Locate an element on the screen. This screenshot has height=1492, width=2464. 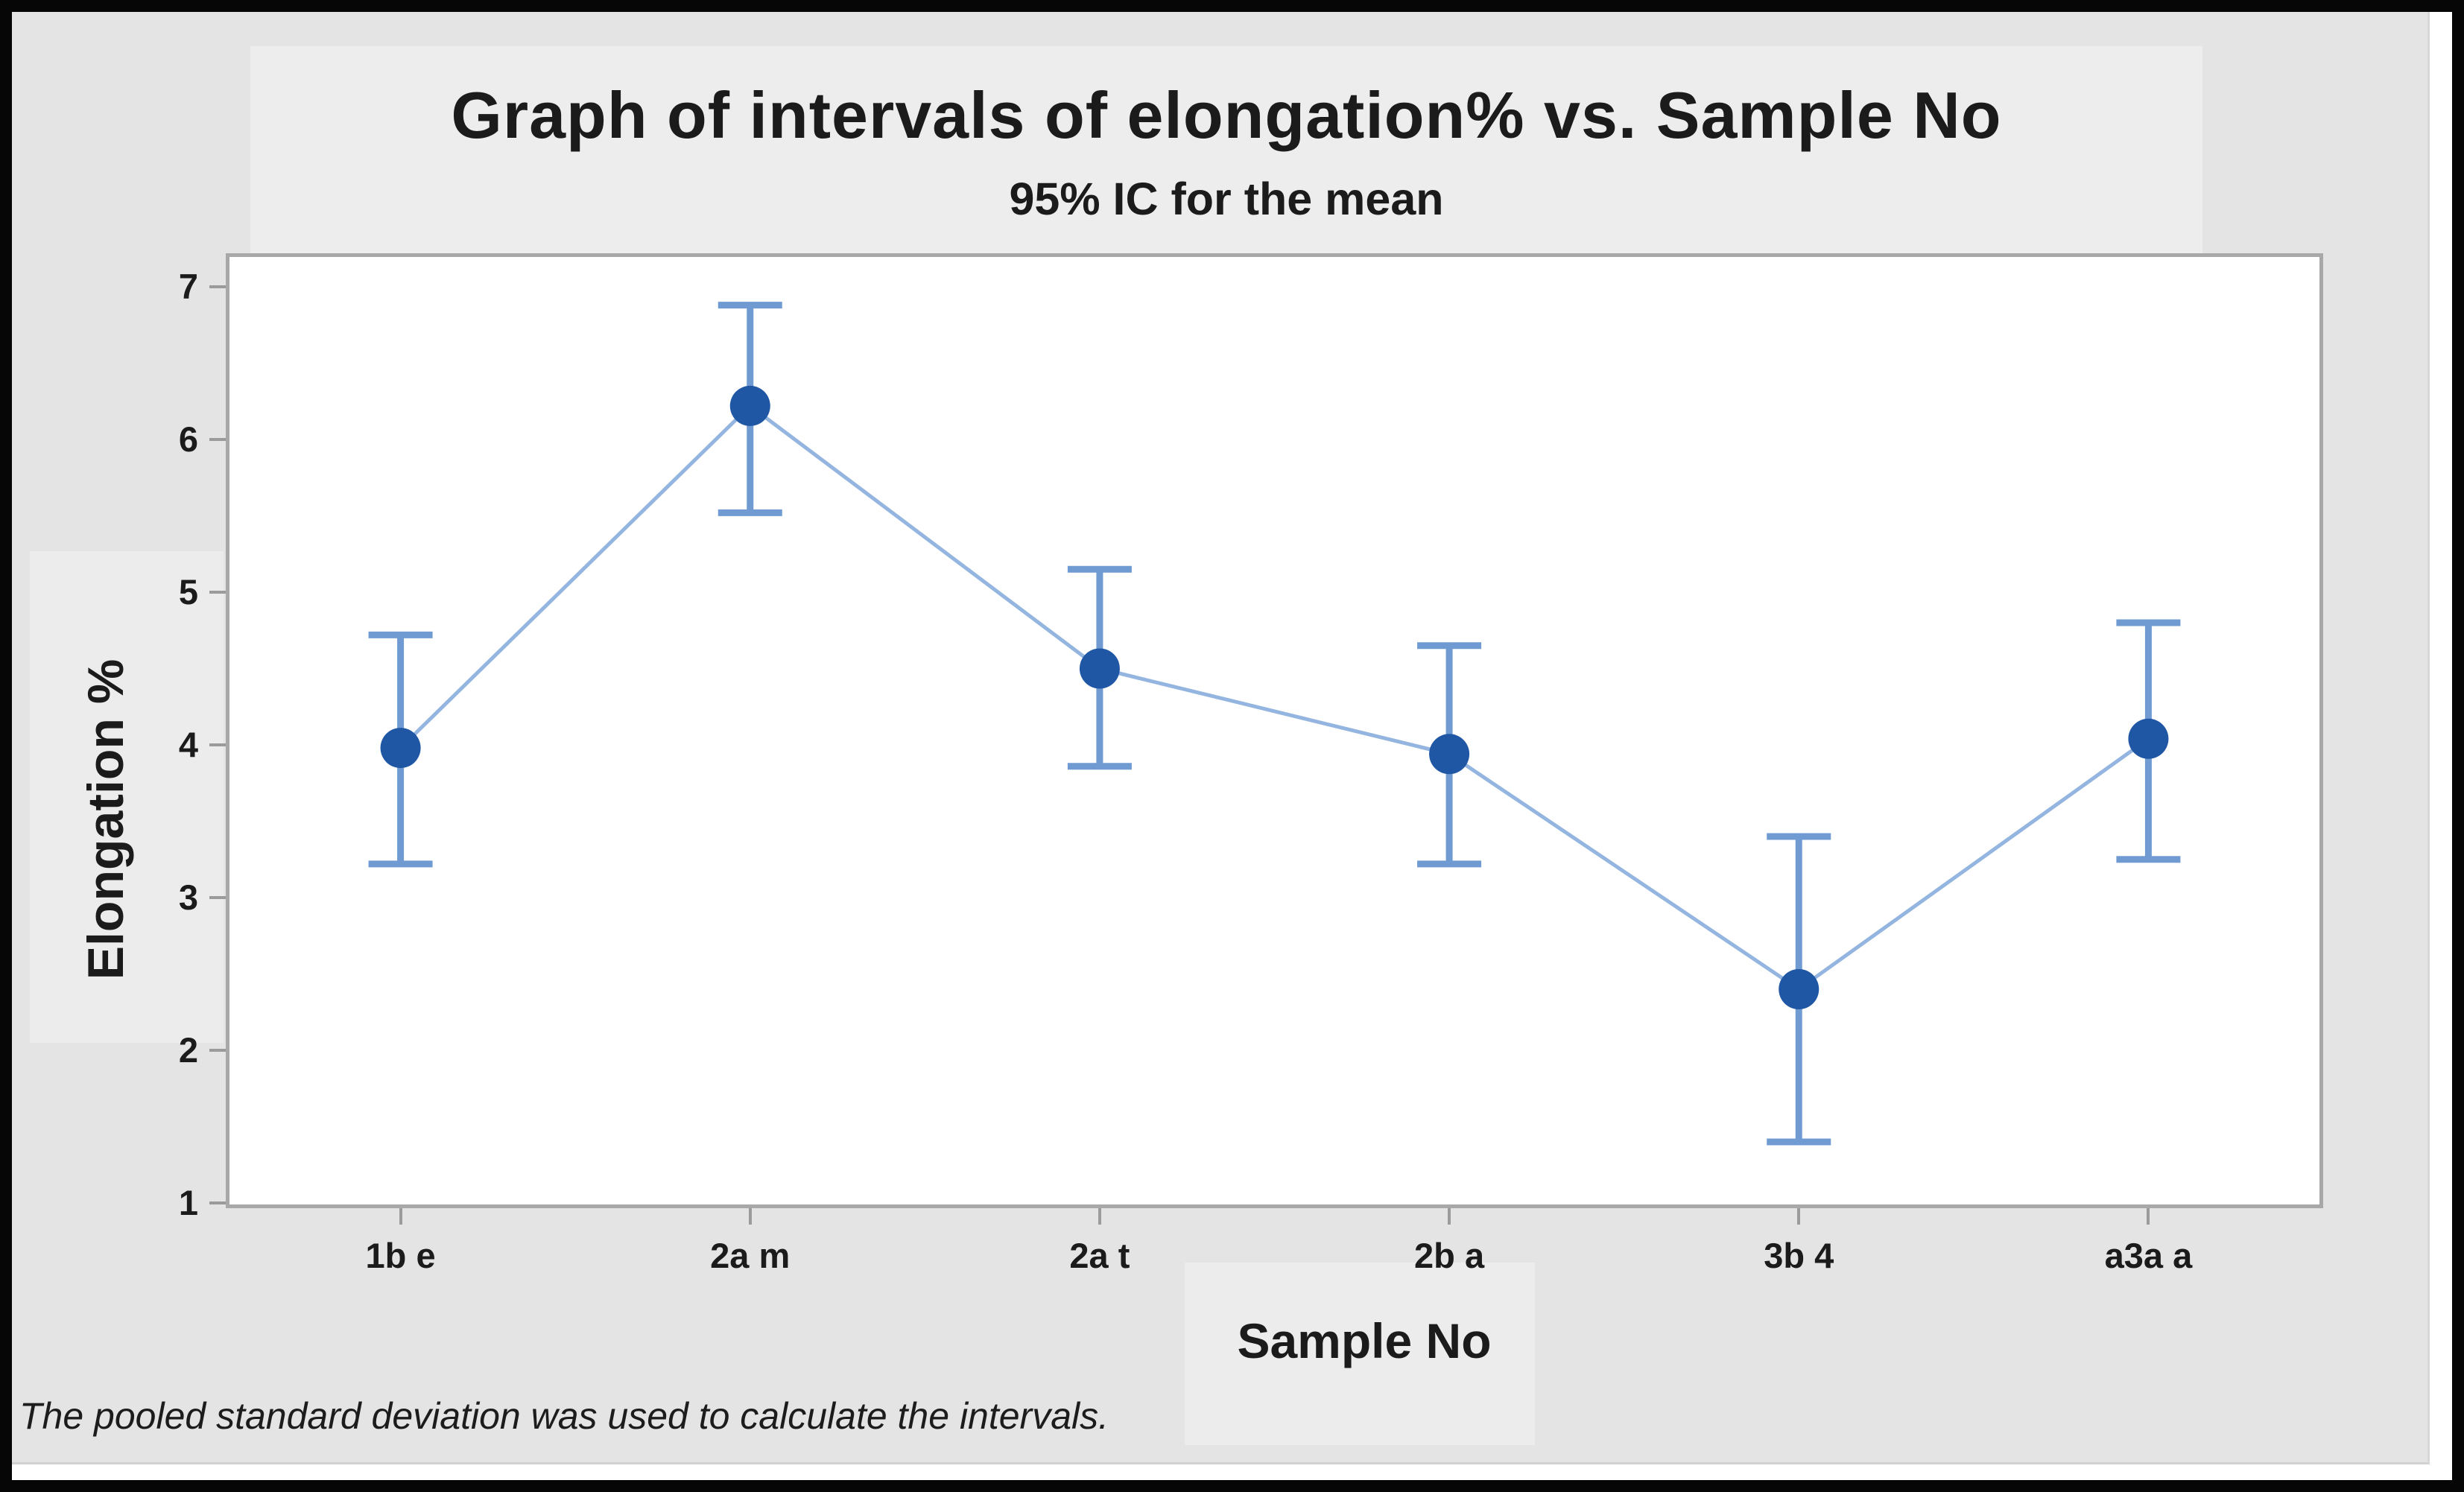
chart-subtitle: 95% IC for the mean is located at coordinates (1226, 199).